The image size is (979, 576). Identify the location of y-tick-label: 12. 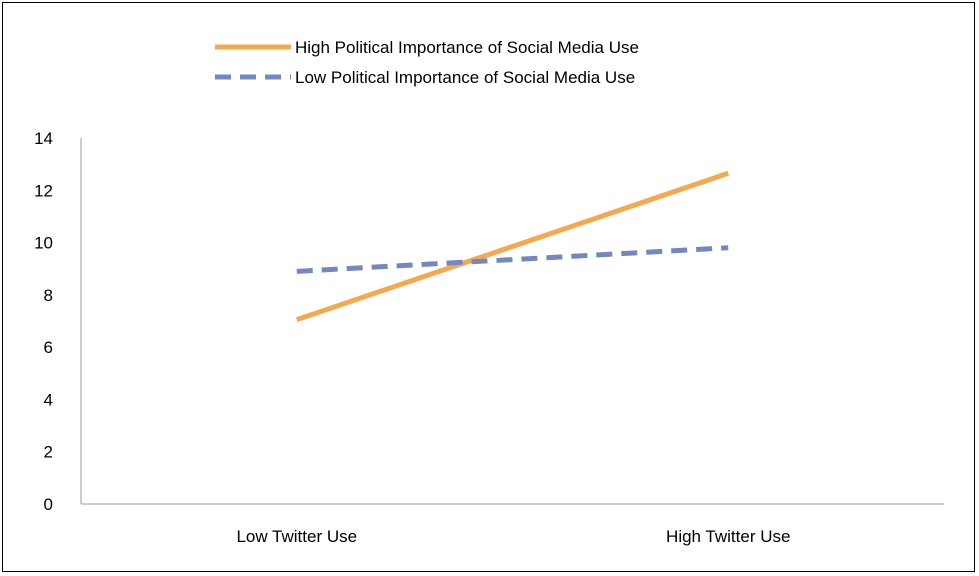
(43, 190).